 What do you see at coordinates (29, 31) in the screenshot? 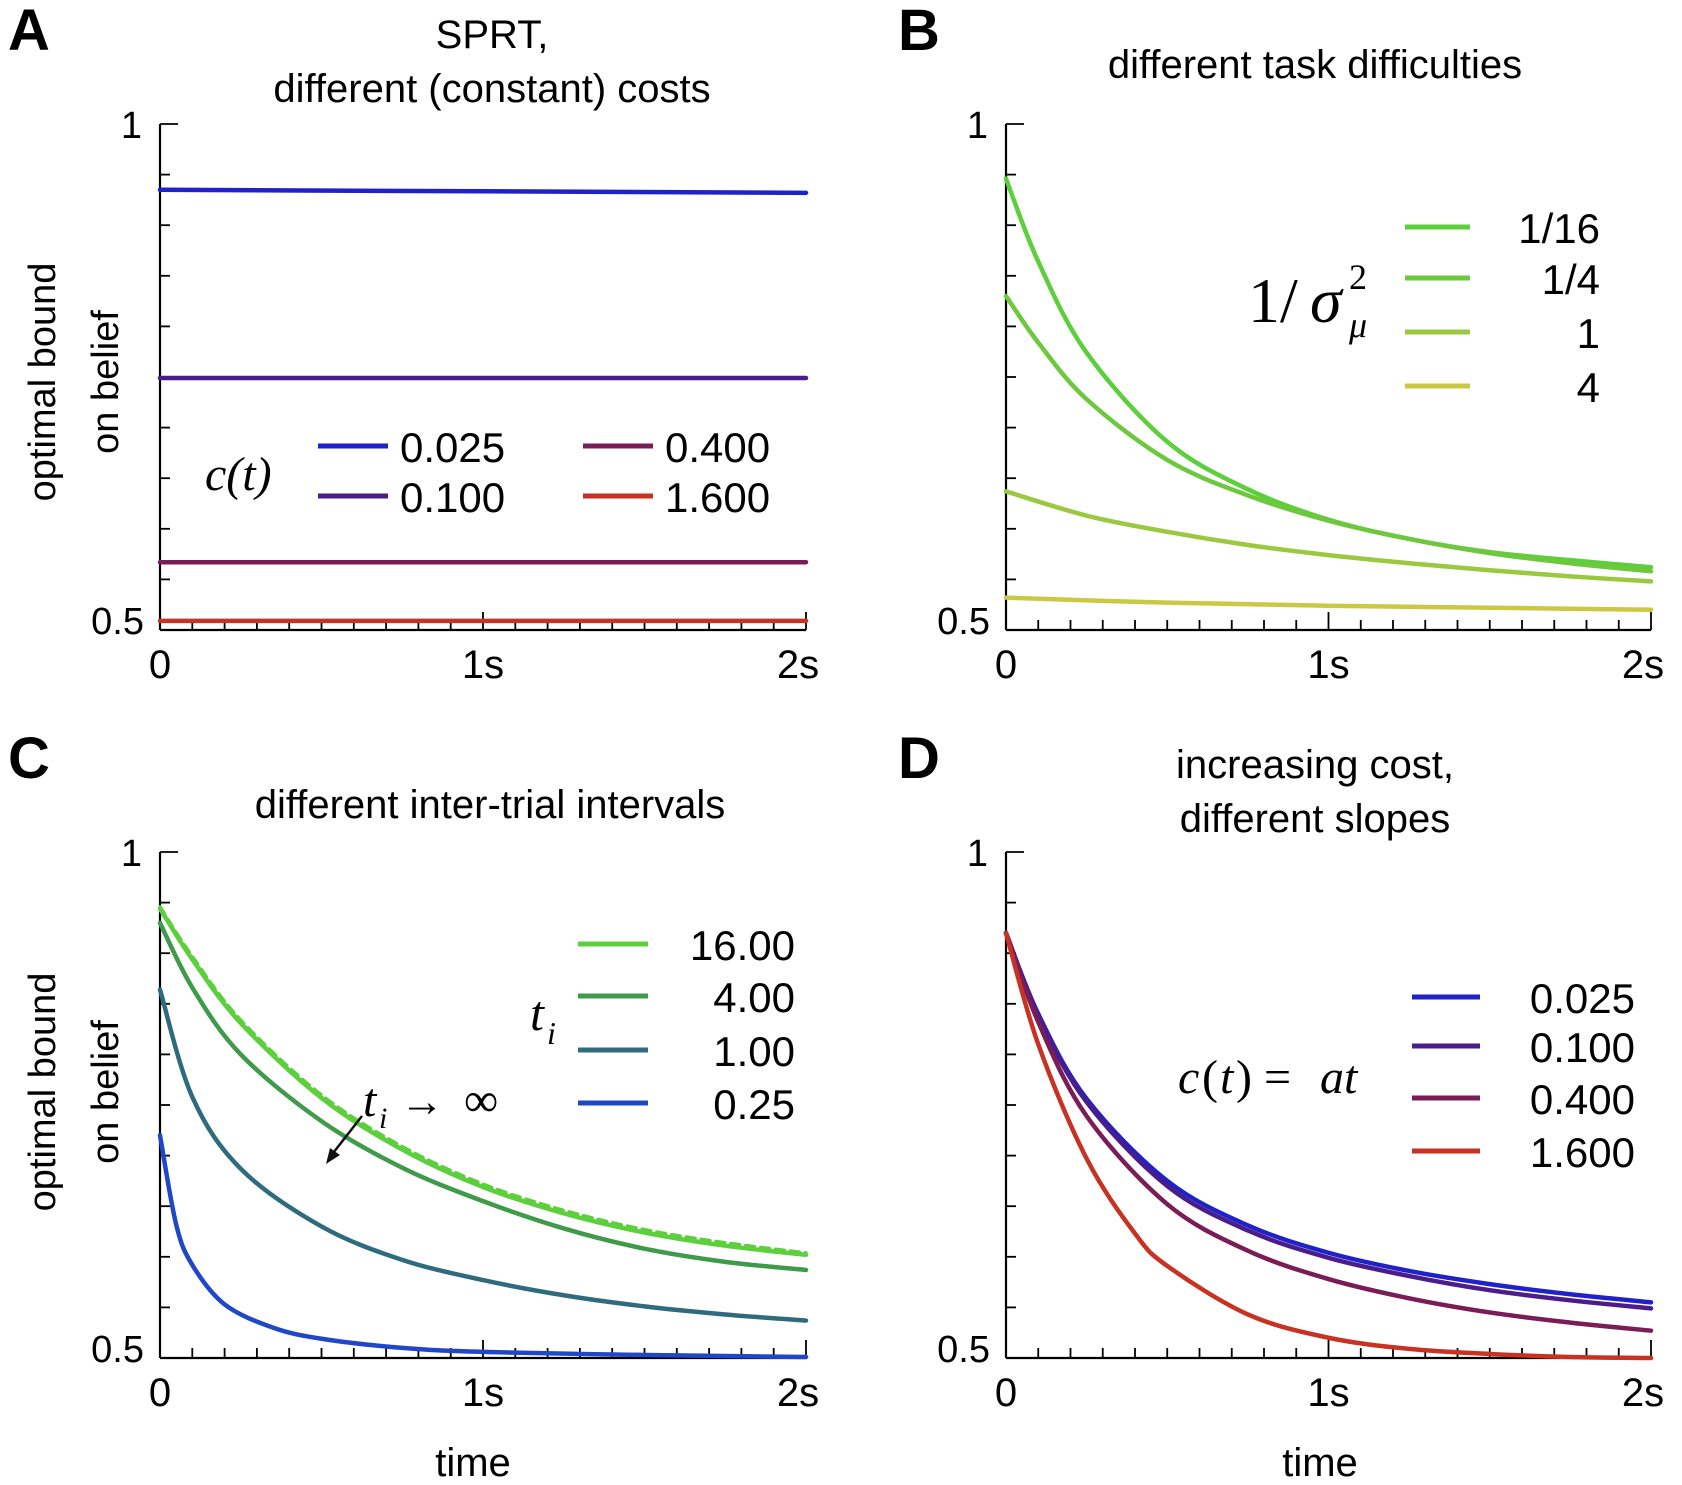
I see `panel-label-a: A` at bounding box center [29, 31].